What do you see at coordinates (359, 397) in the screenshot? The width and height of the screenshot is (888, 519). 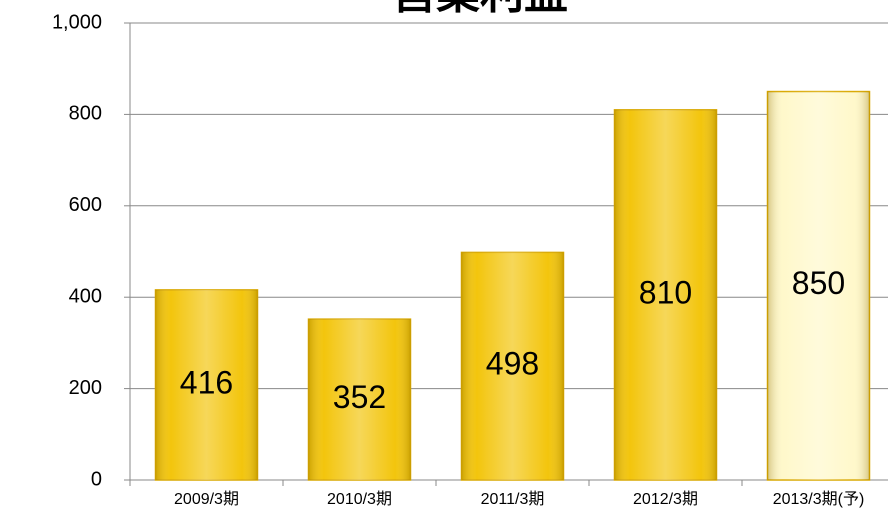 I see `data-label: 352` at bounding box center [359, 397].